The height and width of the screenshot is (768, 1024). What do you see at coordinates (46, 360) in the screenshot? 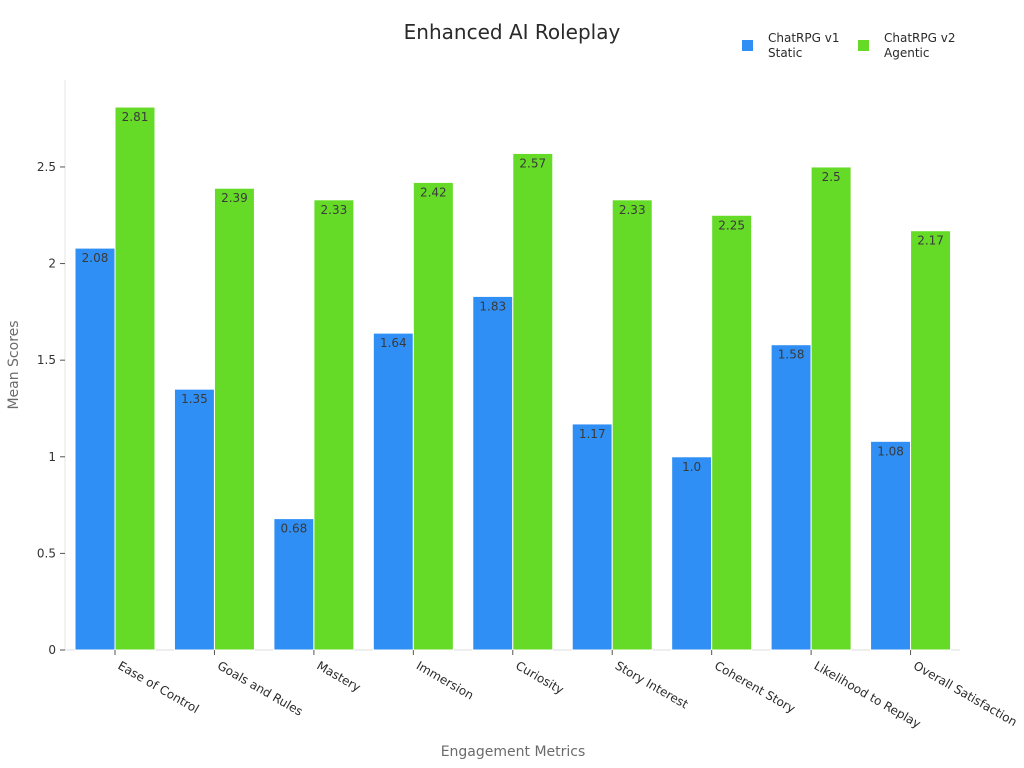
I see `y-tick-label: 1.5` at bounding box center [46, 360].